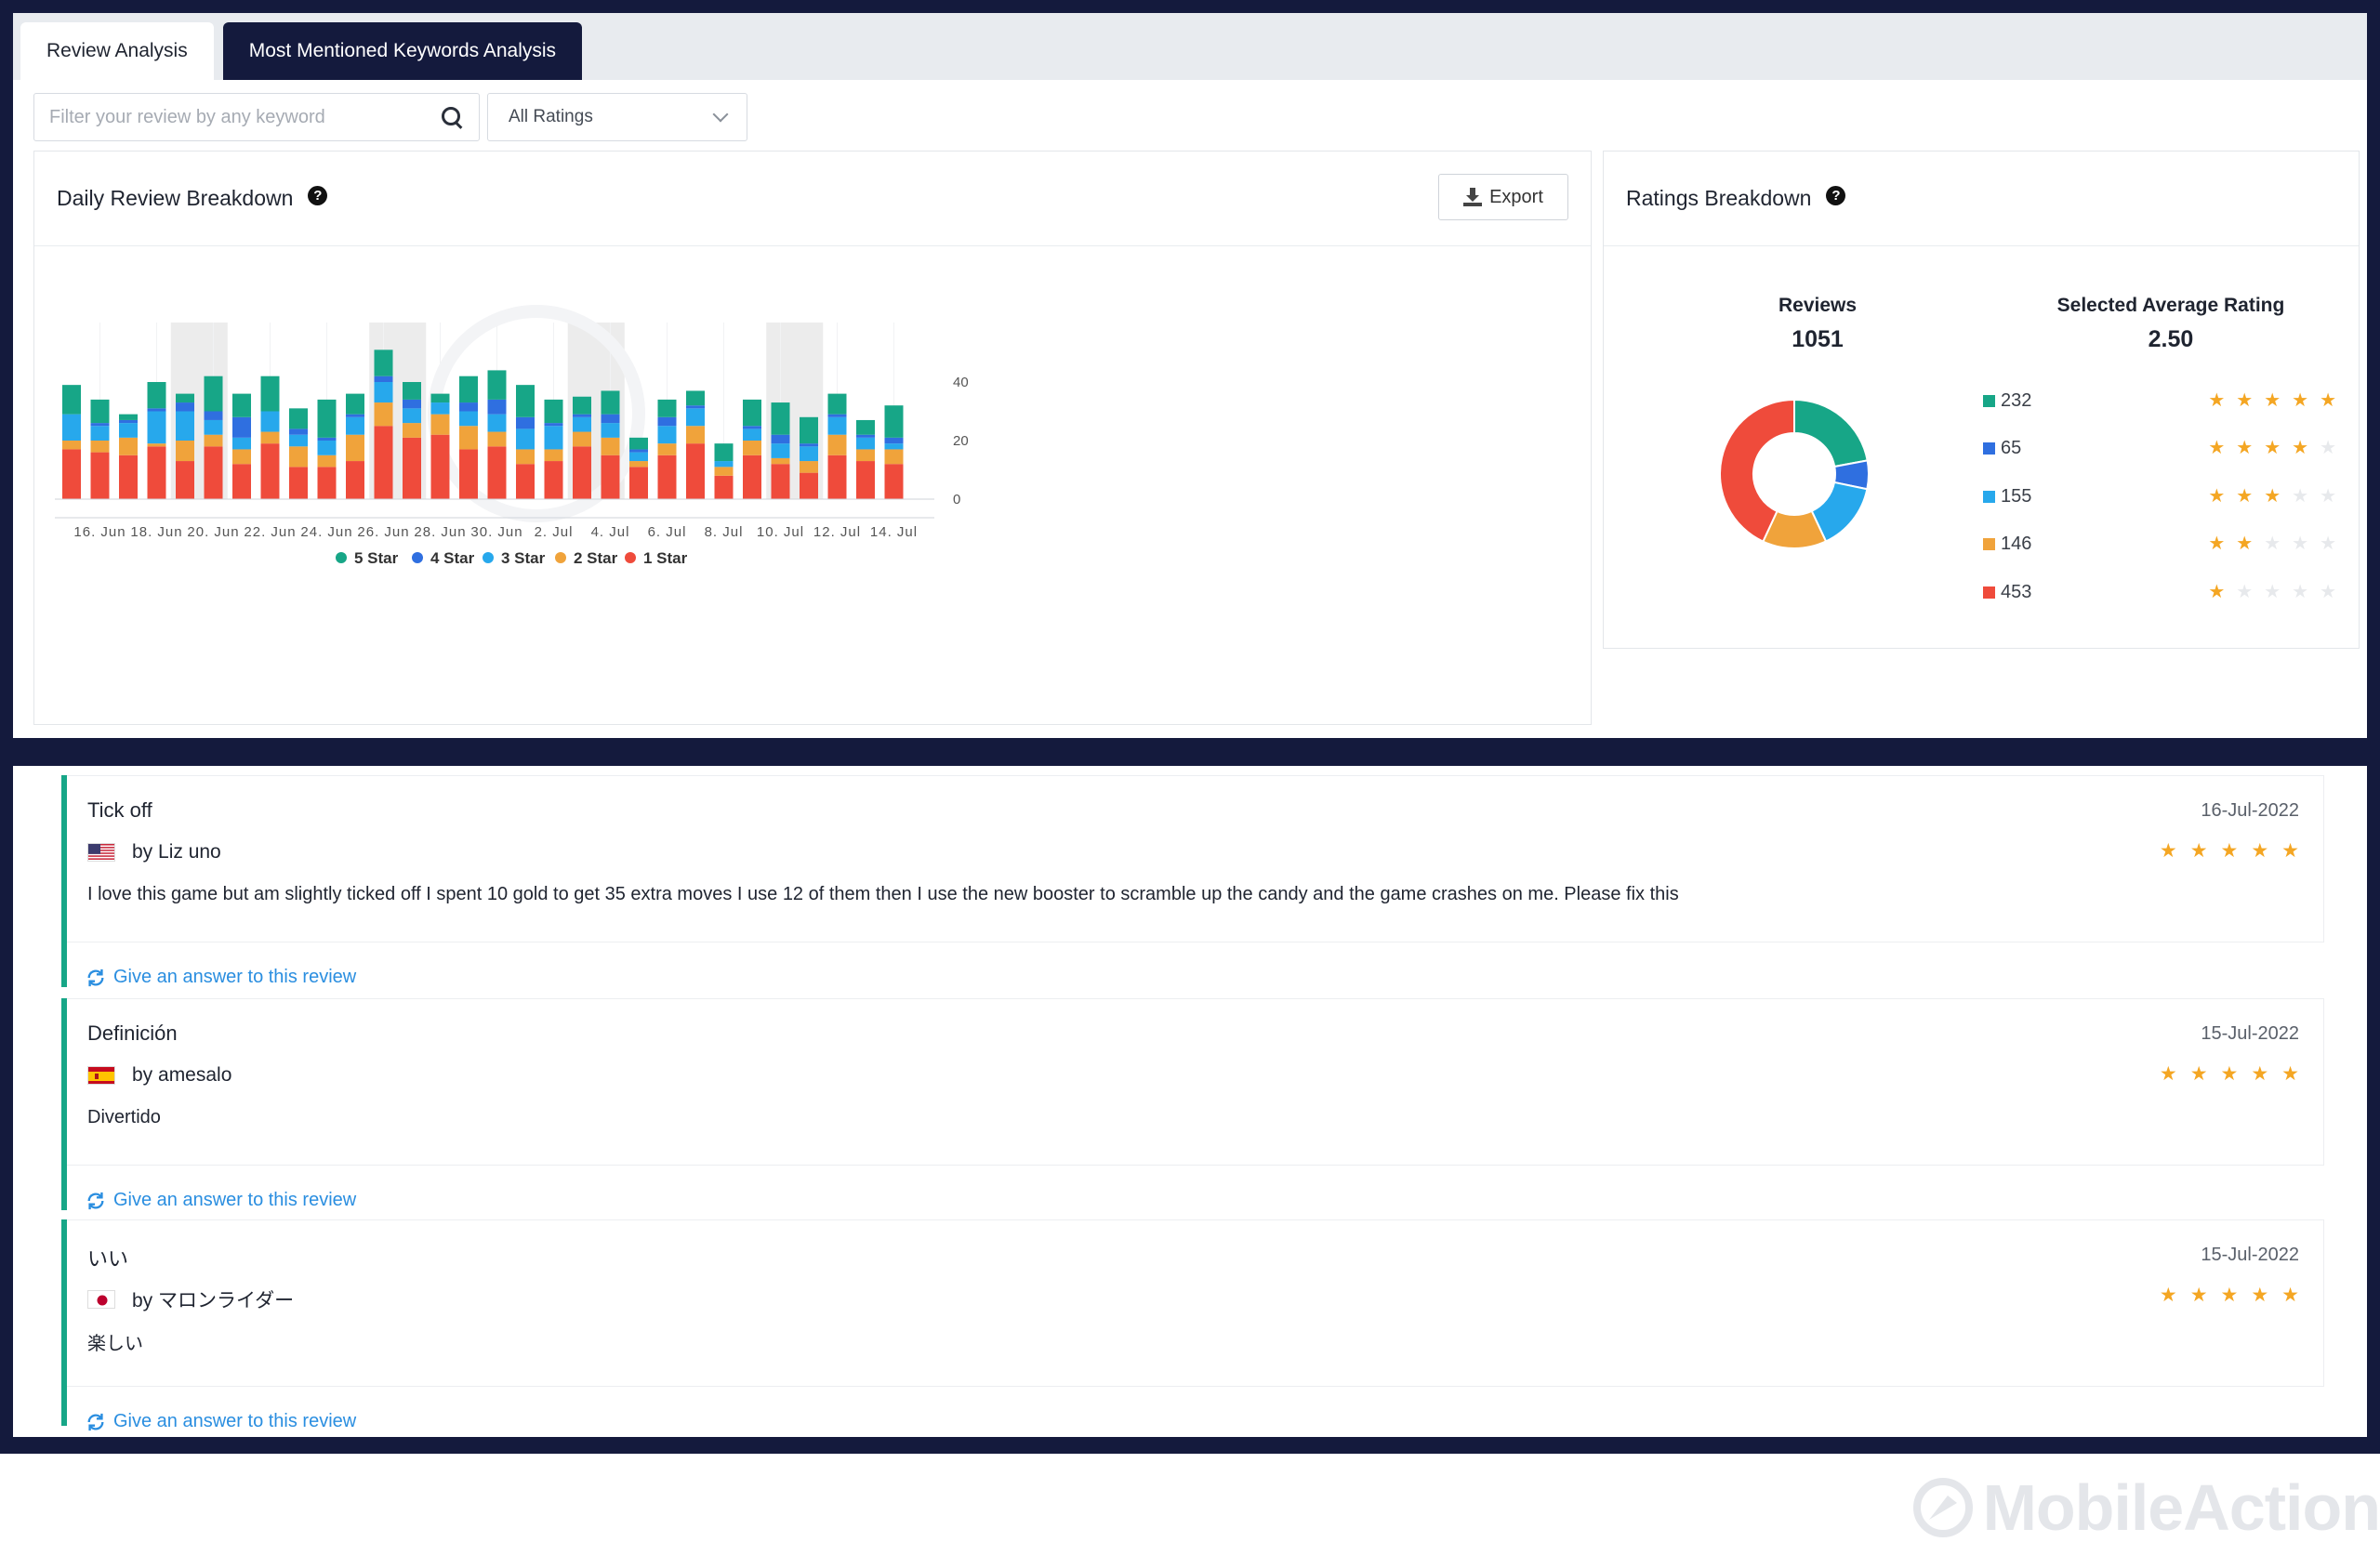 This screenshot has height=1542, width=2380. Describe the element at coordinates (117, 51) in the screenshot. I see `tab-review-analysis: Review Analysis` at that location.